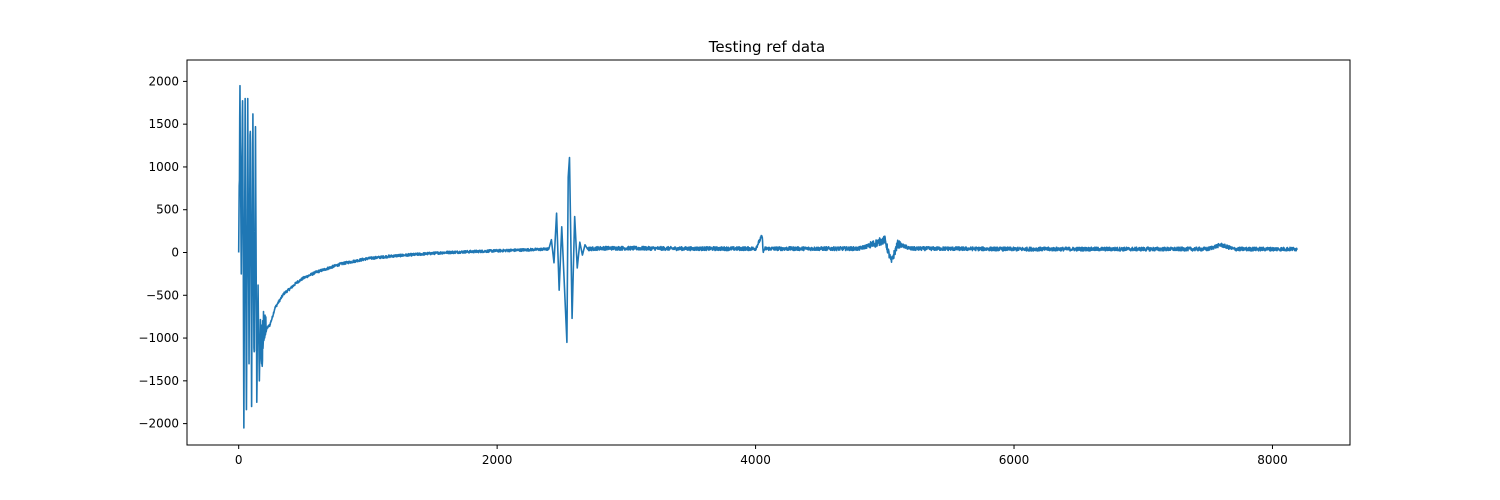 This screenshot has width=1500, height=500. Describe the element at coordinates (175, 253) in the screenshot. I see `y-tick-label: 0` at that location.